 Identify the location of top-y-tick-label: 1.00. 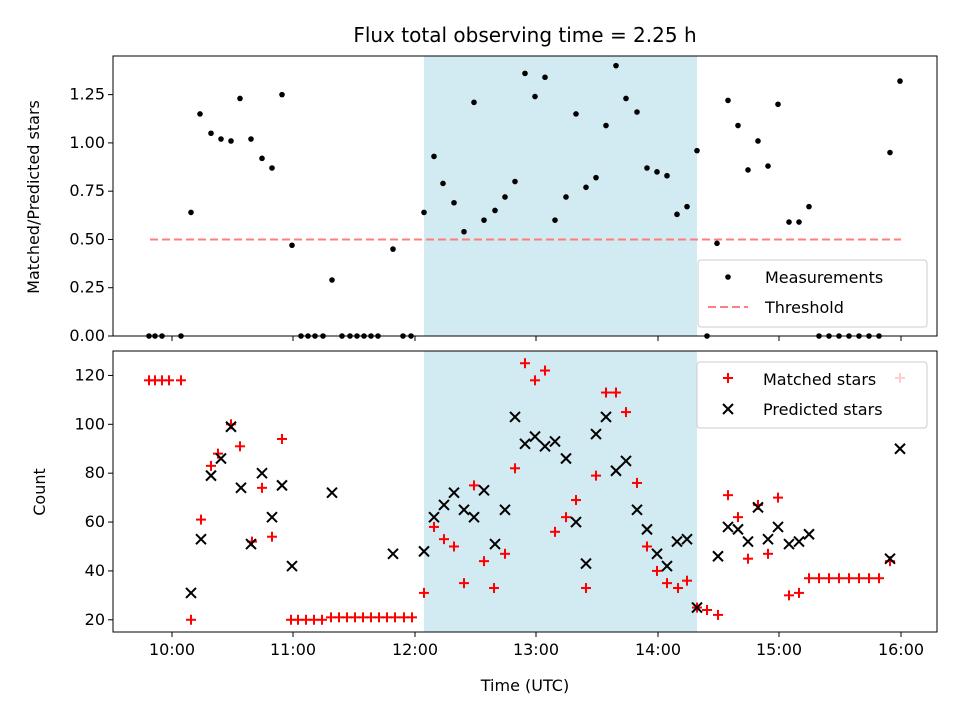
(87, 142).